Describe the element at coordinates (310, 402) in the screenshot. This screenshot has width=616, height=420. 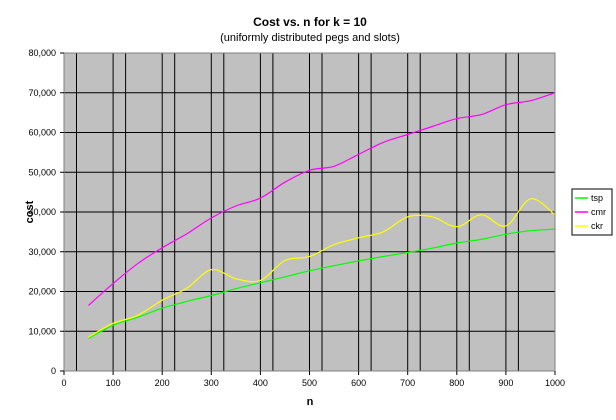
I see `x-axis-title: n` at that location.